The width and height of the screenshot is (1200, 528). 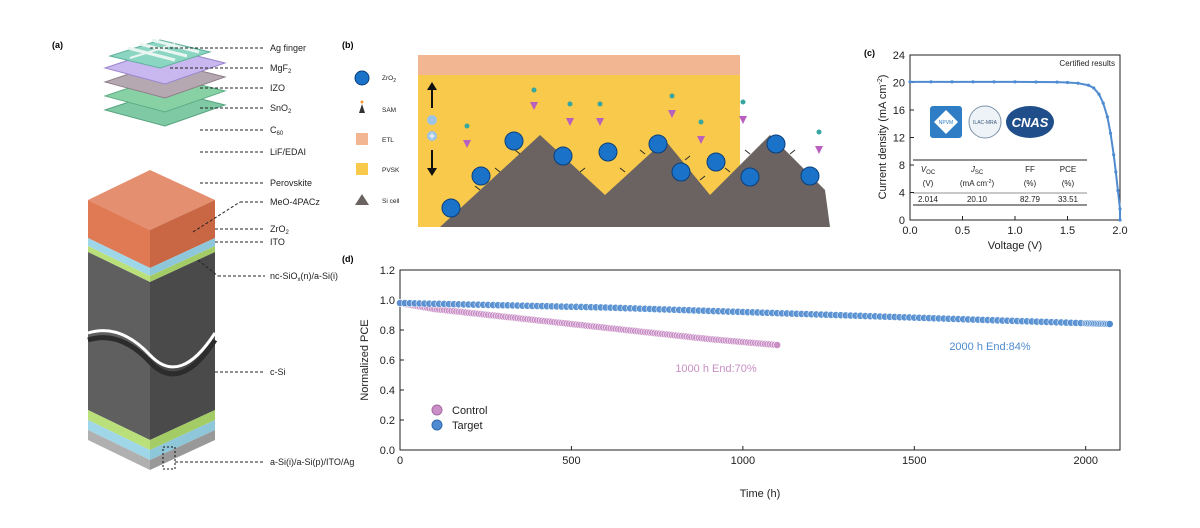 What do you see at coordinates (169, 458) in the screenshot?
I see `back-contact-box` at bounding box center [169, 458].